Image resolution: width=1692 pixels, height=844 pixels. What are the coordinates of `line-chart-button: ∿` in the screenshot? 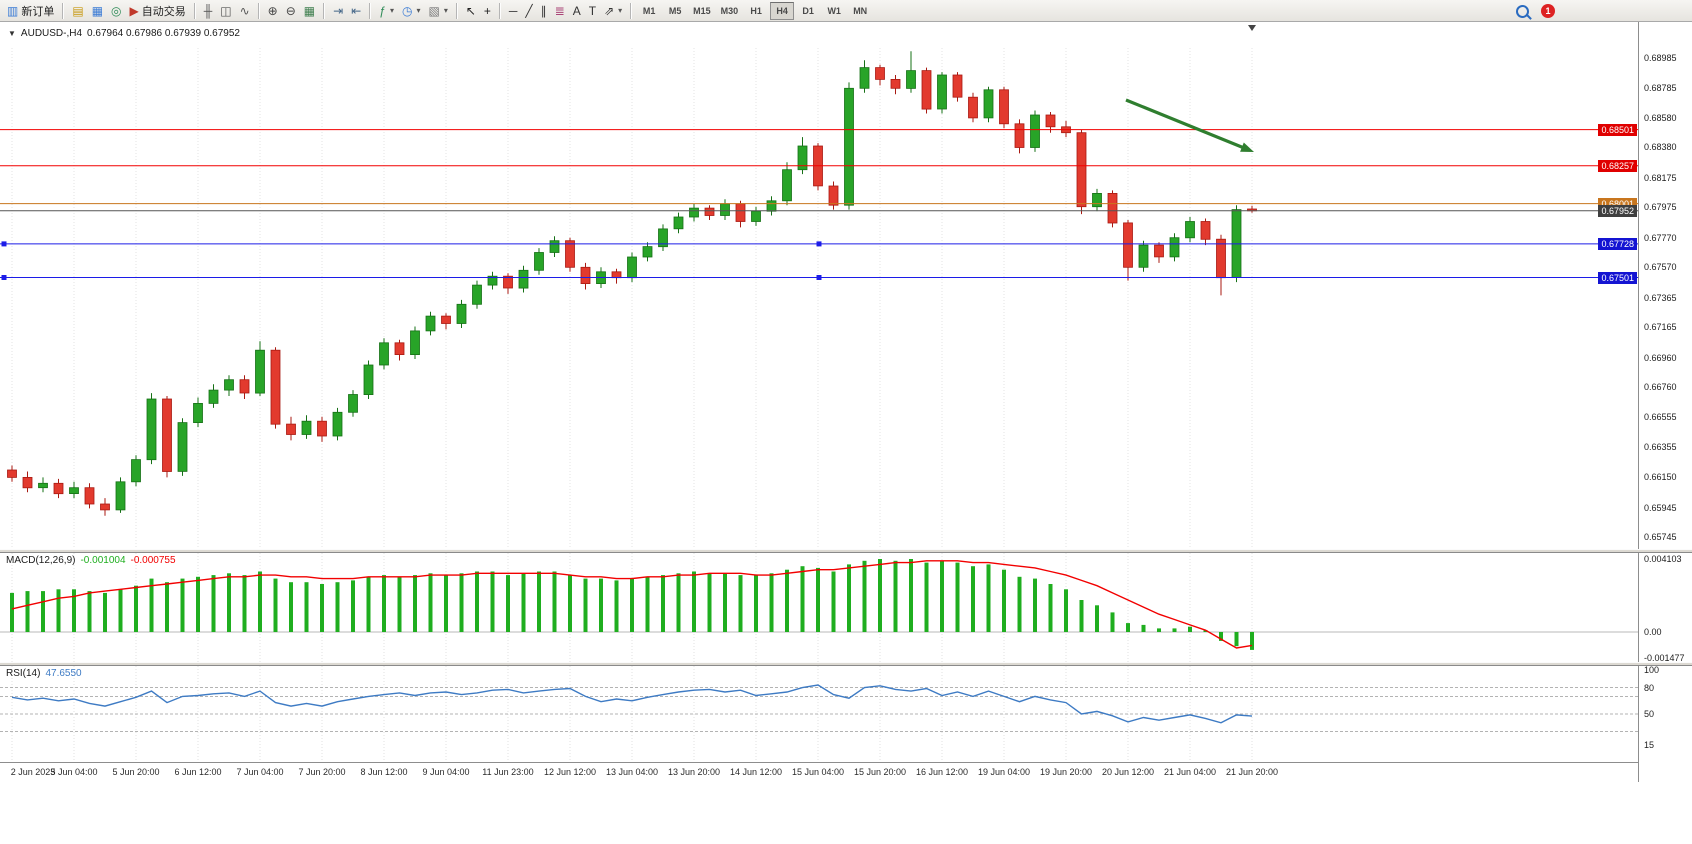 It's located at (245, 10).